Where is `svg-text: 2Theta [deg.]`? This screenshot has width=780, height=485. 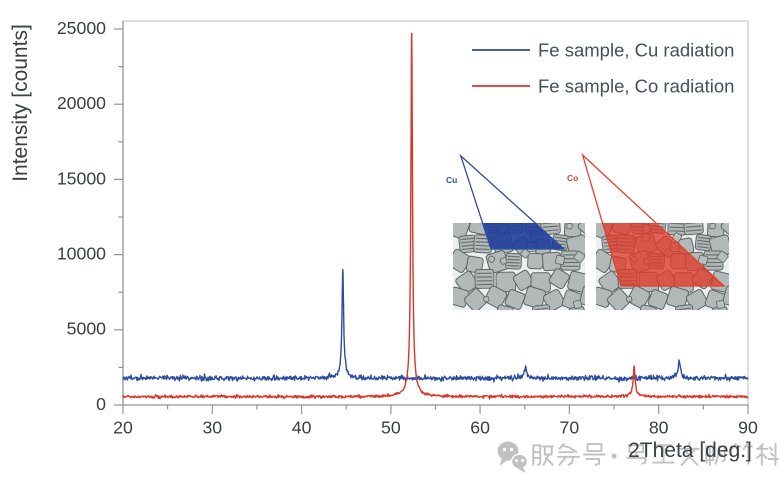 svg-text: 2Theta [deg.] is located at coordinates (690, 450).